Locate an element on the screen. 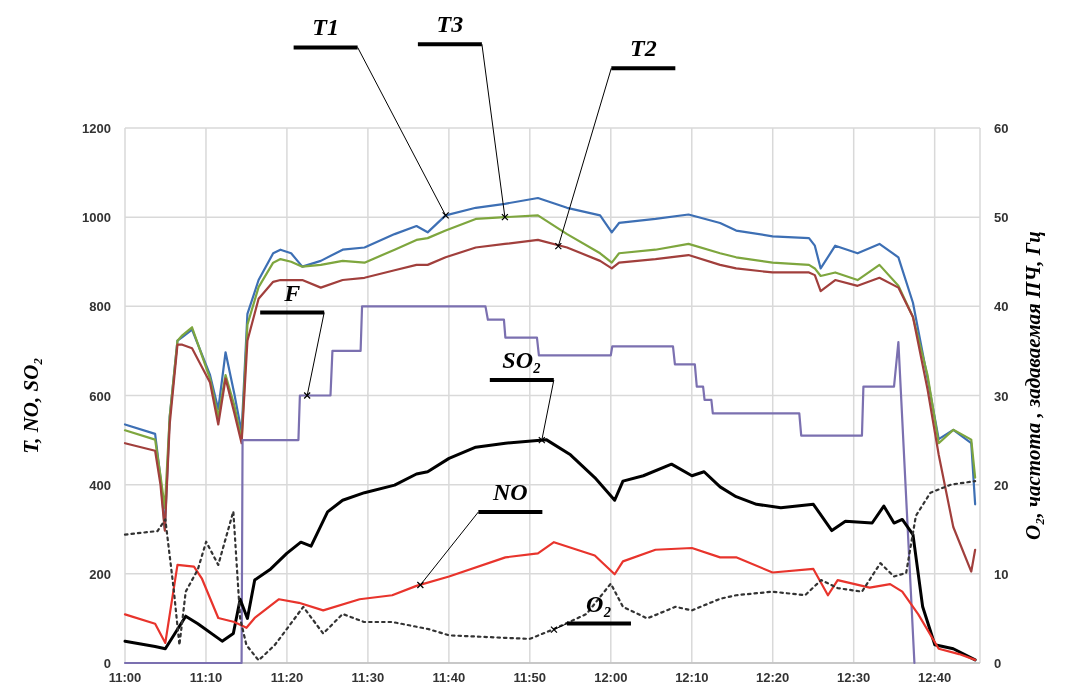 The image size is (1092, 687). line-series is located at coordinates (550, 601).